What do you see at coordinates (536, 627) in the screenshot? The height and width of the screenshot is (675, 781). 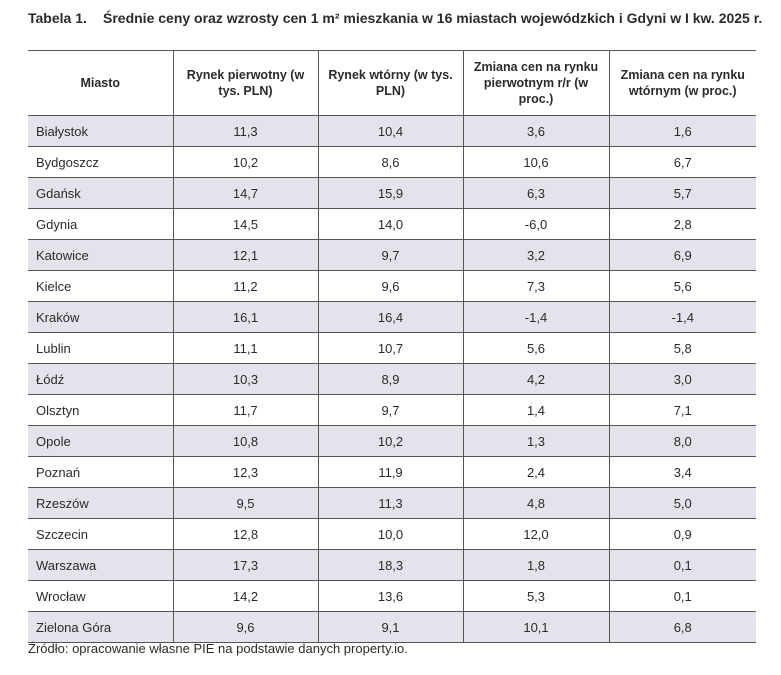 I see `value-cell: 10,1` at bounding box center [536, 627].